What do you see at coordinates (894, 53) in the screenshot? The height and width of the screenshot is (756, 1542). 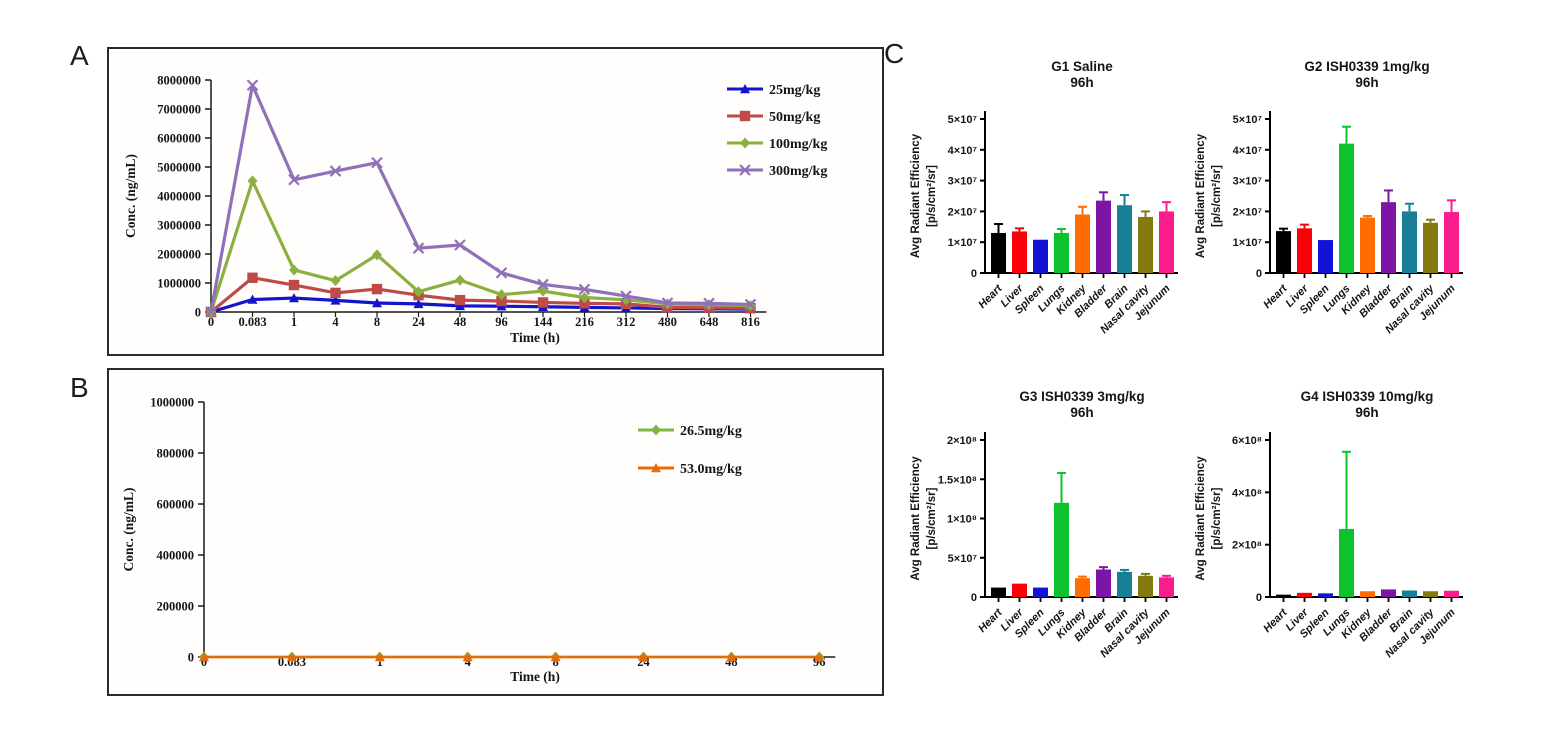 I see `panel-c-label: C` at bounding box center [894, 53].